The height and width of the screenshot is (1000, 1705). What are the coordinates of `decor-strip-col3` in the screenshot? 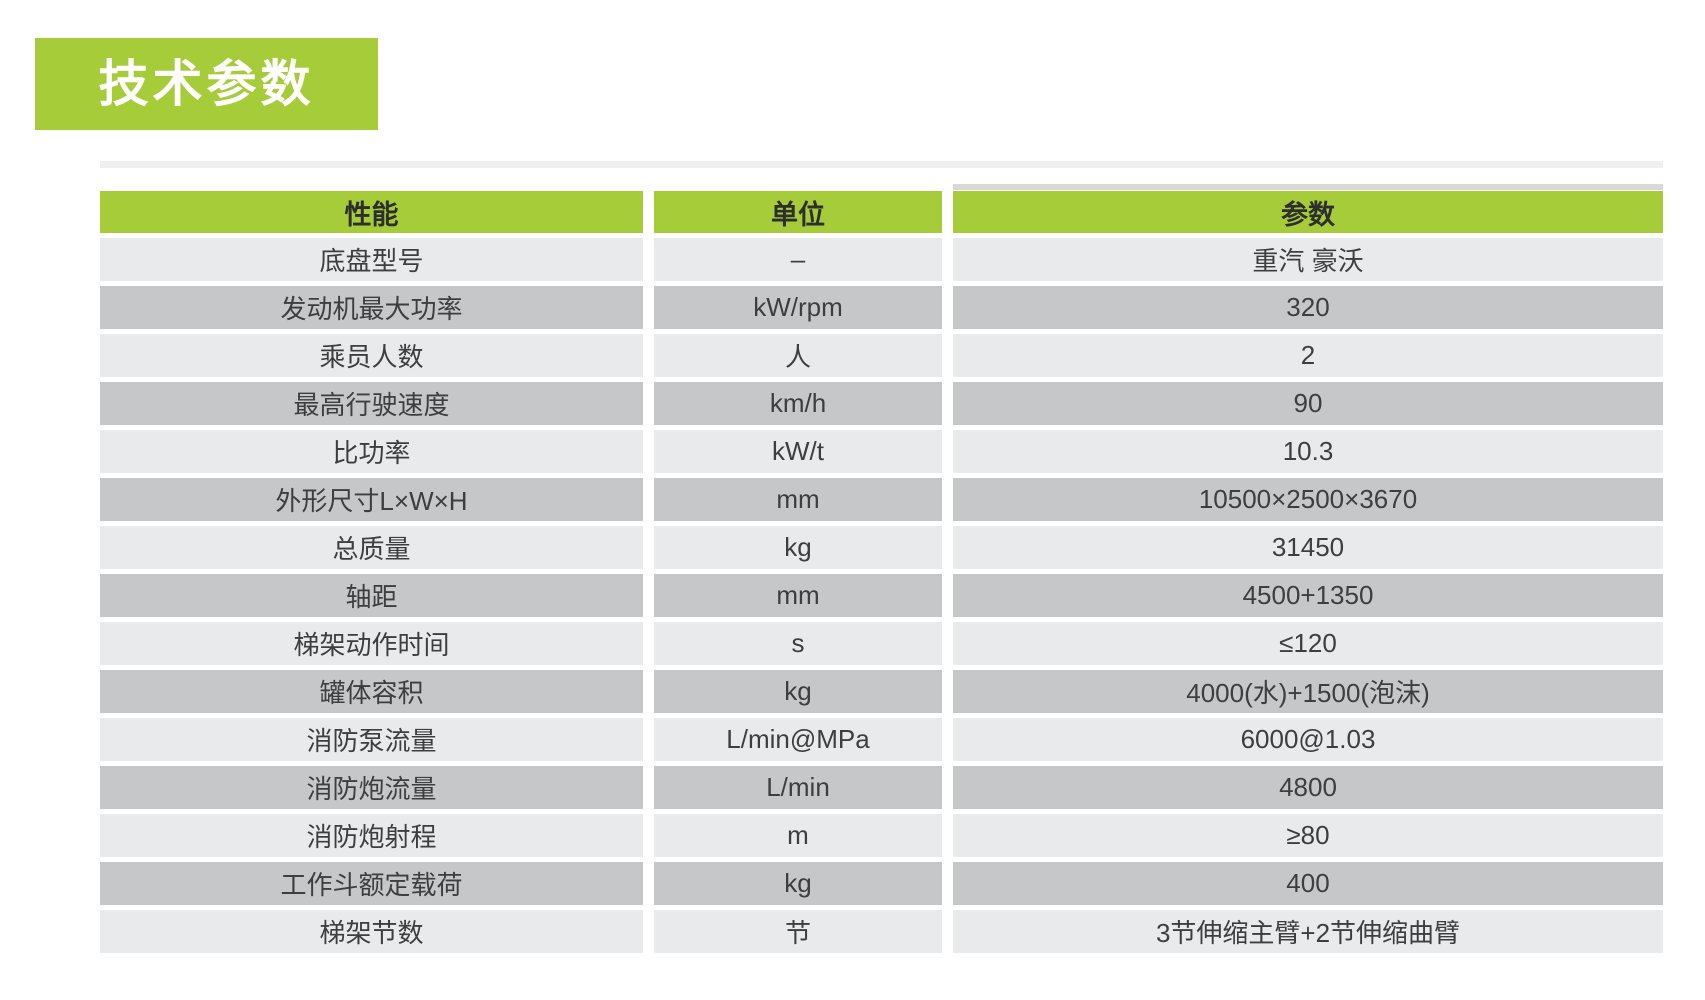 It's located at (1308, 187).